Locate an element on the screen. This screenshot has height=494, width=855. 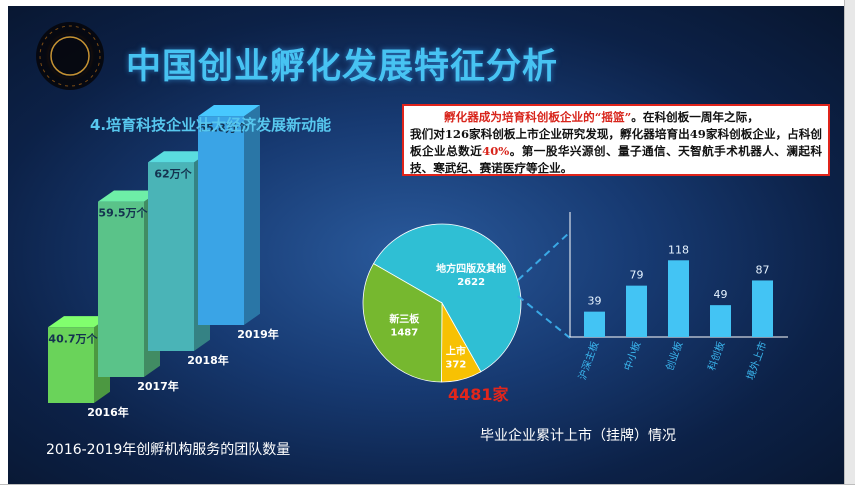
quote-text-1: 。在科创板一周年之际， is located at coordinates (695, 117).